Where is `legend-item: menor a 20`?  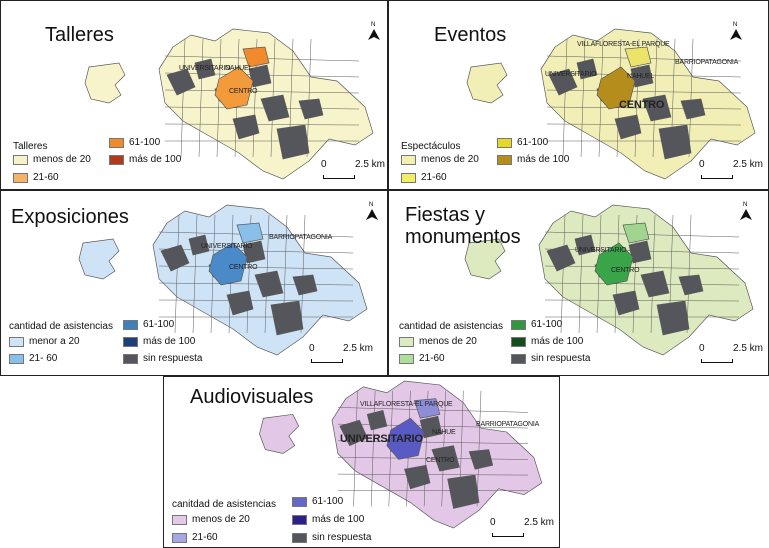
legend-item: menor a 20 is located at coordinates (44, 341).